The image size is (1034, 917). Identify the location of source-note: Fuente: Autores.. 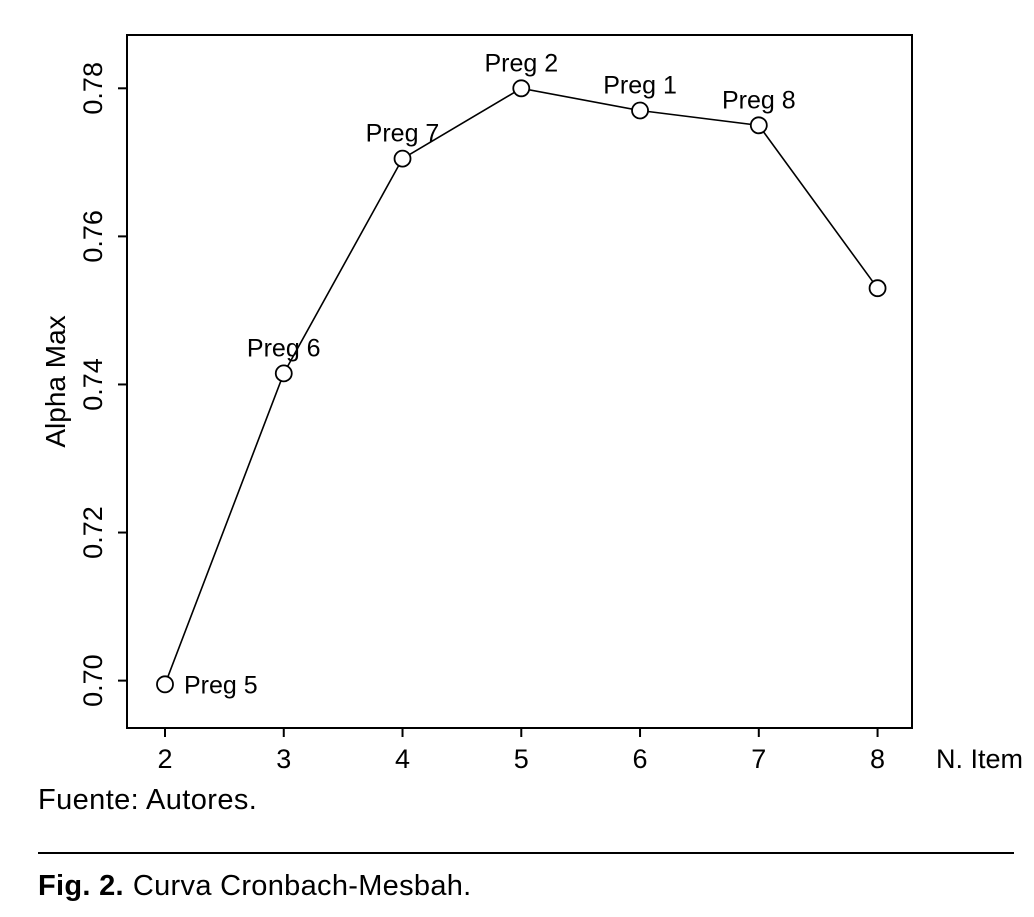
(148, 800).